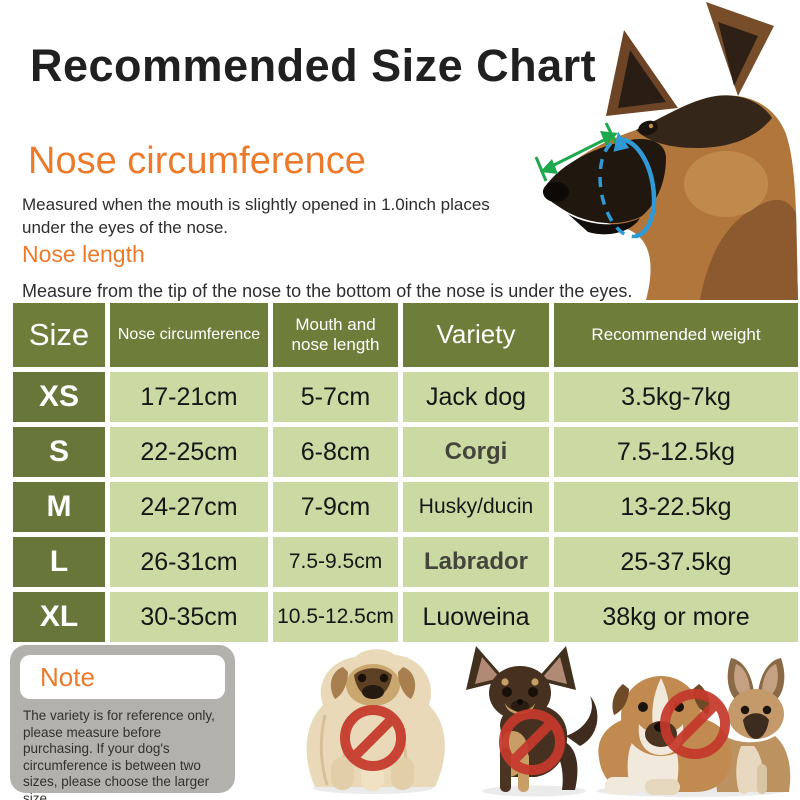 This screenshot has height=800, width=800. I want to click on page-title: Recommended Size Chart, so click(313, 65).